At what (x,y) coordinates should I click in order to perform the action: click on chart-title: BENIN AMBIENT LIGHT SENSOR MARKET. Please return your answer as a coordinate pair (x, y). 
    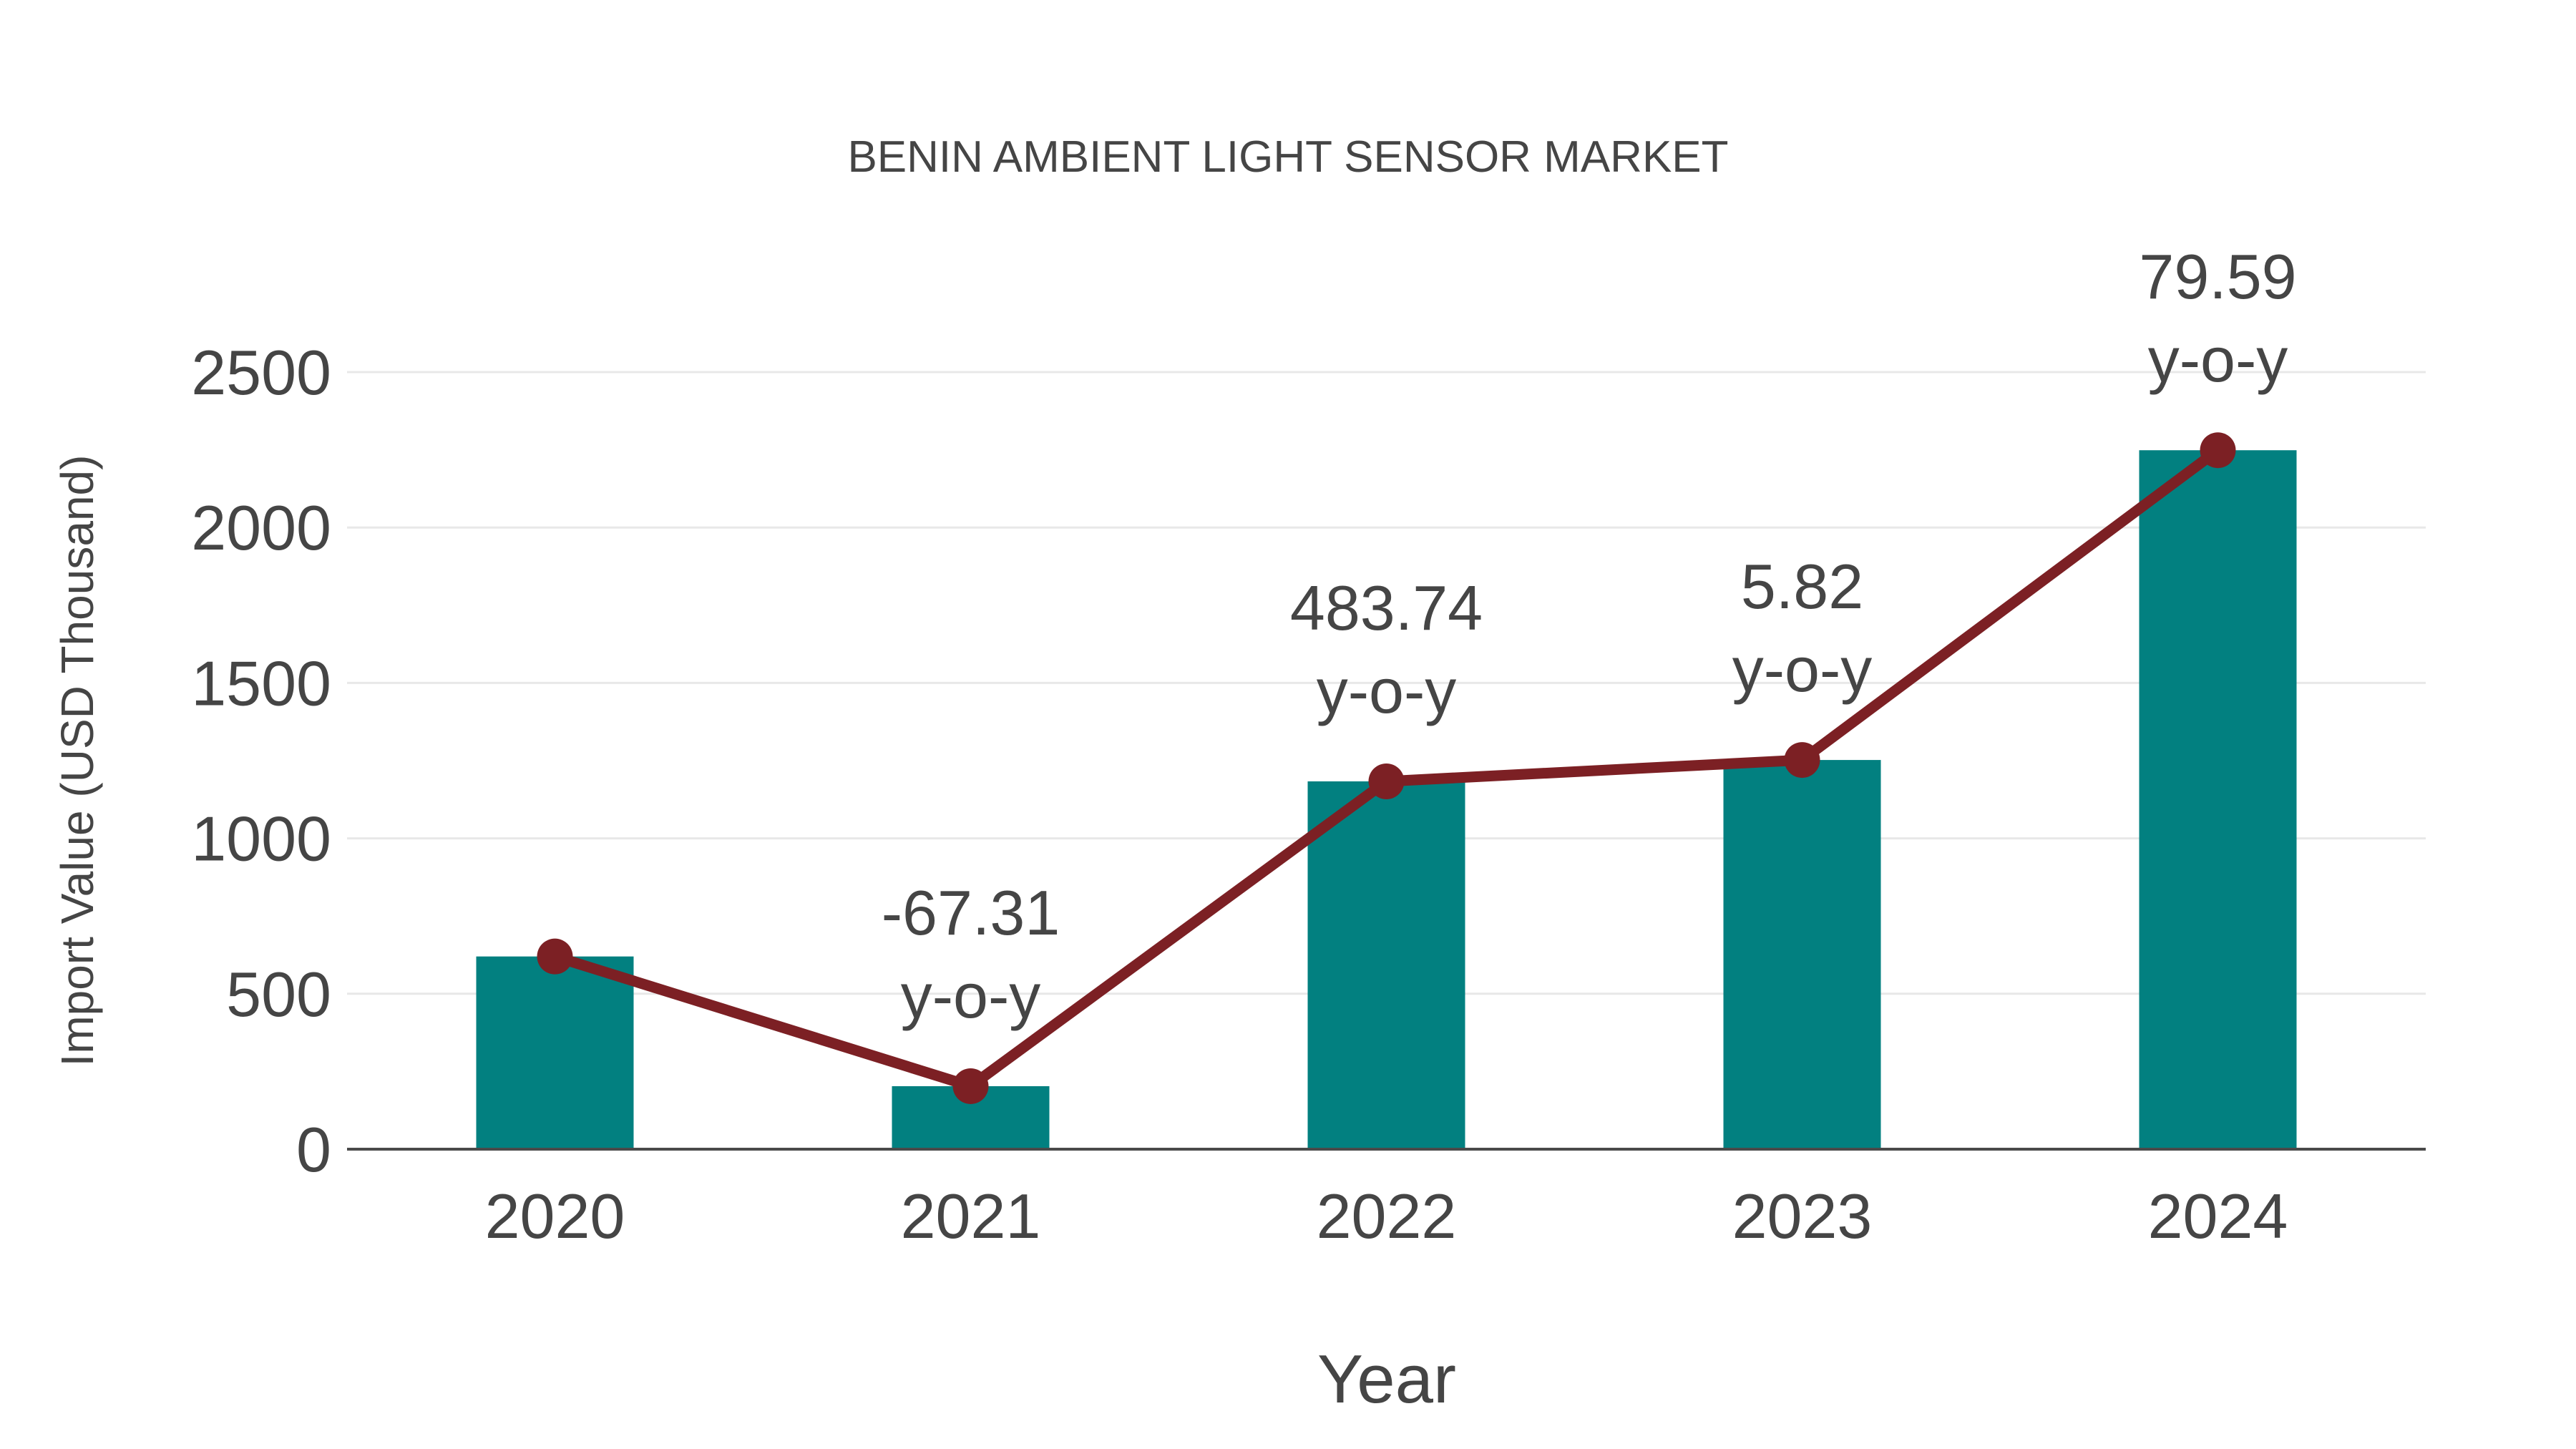
    Looking at the image, I should click on (1287, 157).